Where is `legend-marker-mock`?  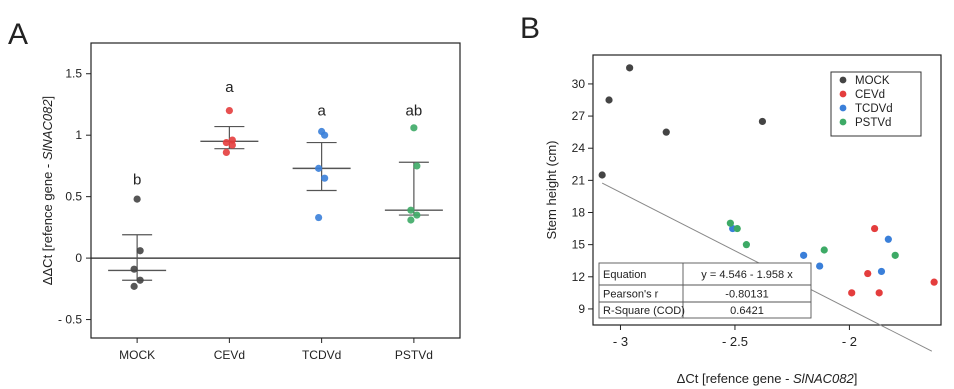
legend-marker-mock is located at coordinates (843, 80).